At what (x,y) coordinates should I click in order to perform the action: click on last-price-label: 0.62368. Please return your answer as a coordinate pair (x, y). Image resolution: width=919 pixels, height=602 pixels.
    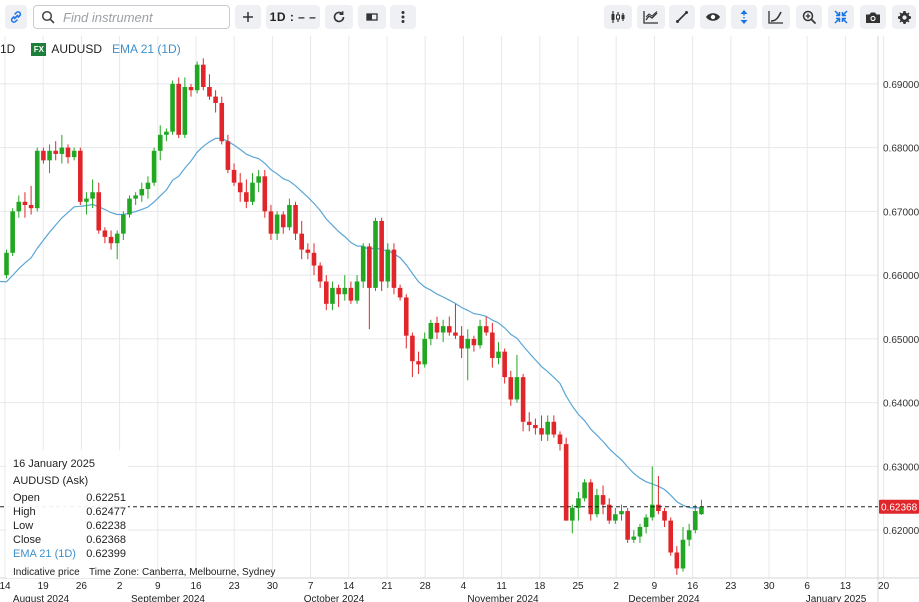
    Looking at the image, I should click on (899, 508).